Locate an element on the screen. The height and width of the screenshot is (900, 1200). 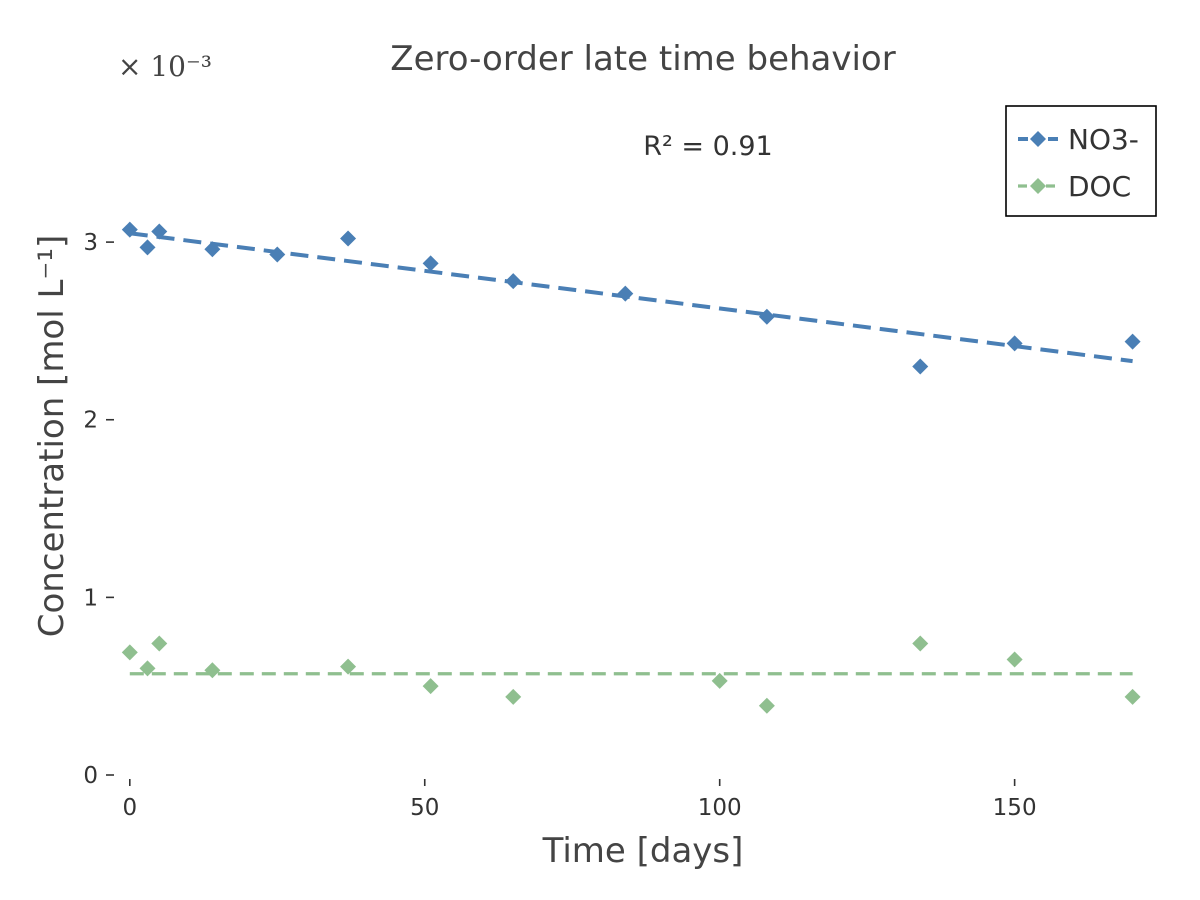
series-doc is located at coordinates (631, 674).